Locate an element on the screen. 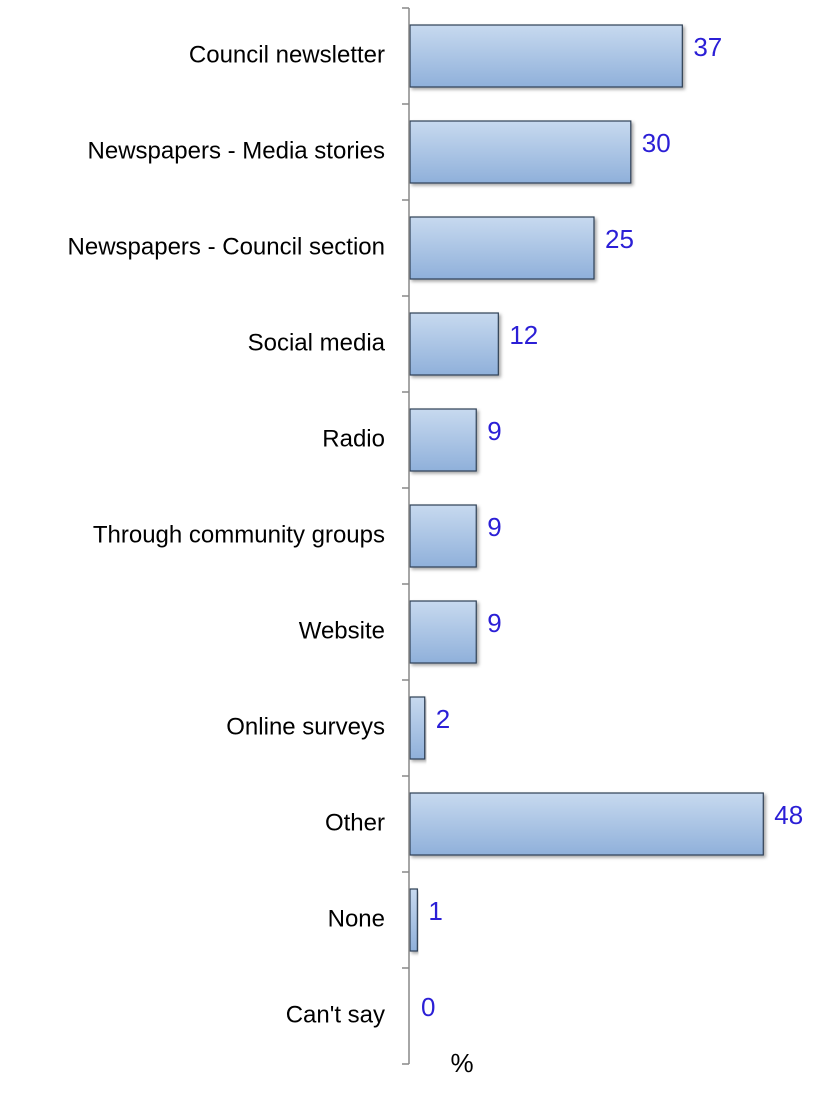 The width and height of the screenshot is (817, 1107). category-label: Social media is located at coordinates (317, 342).